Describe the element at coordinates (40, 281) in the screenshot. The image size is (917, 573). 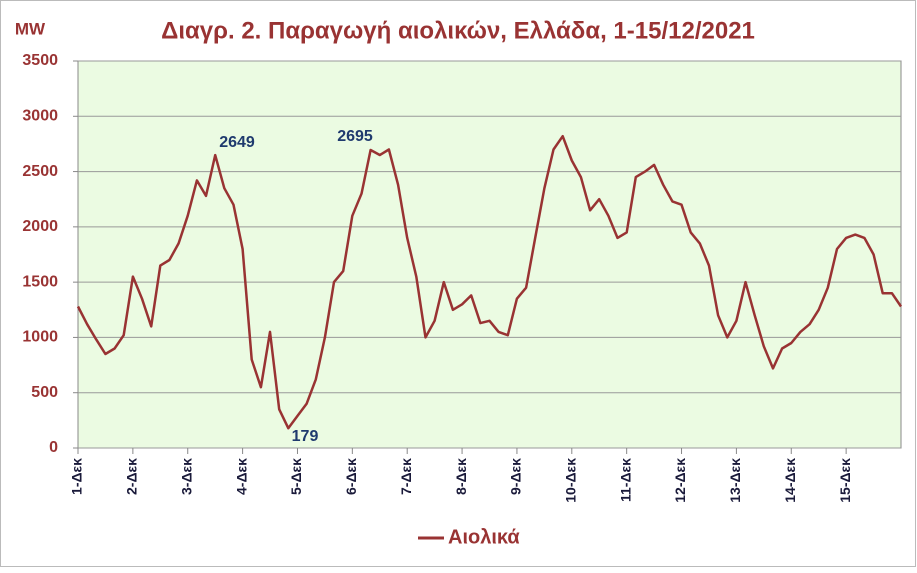
I see `y-tick-label: 1500` at that location.